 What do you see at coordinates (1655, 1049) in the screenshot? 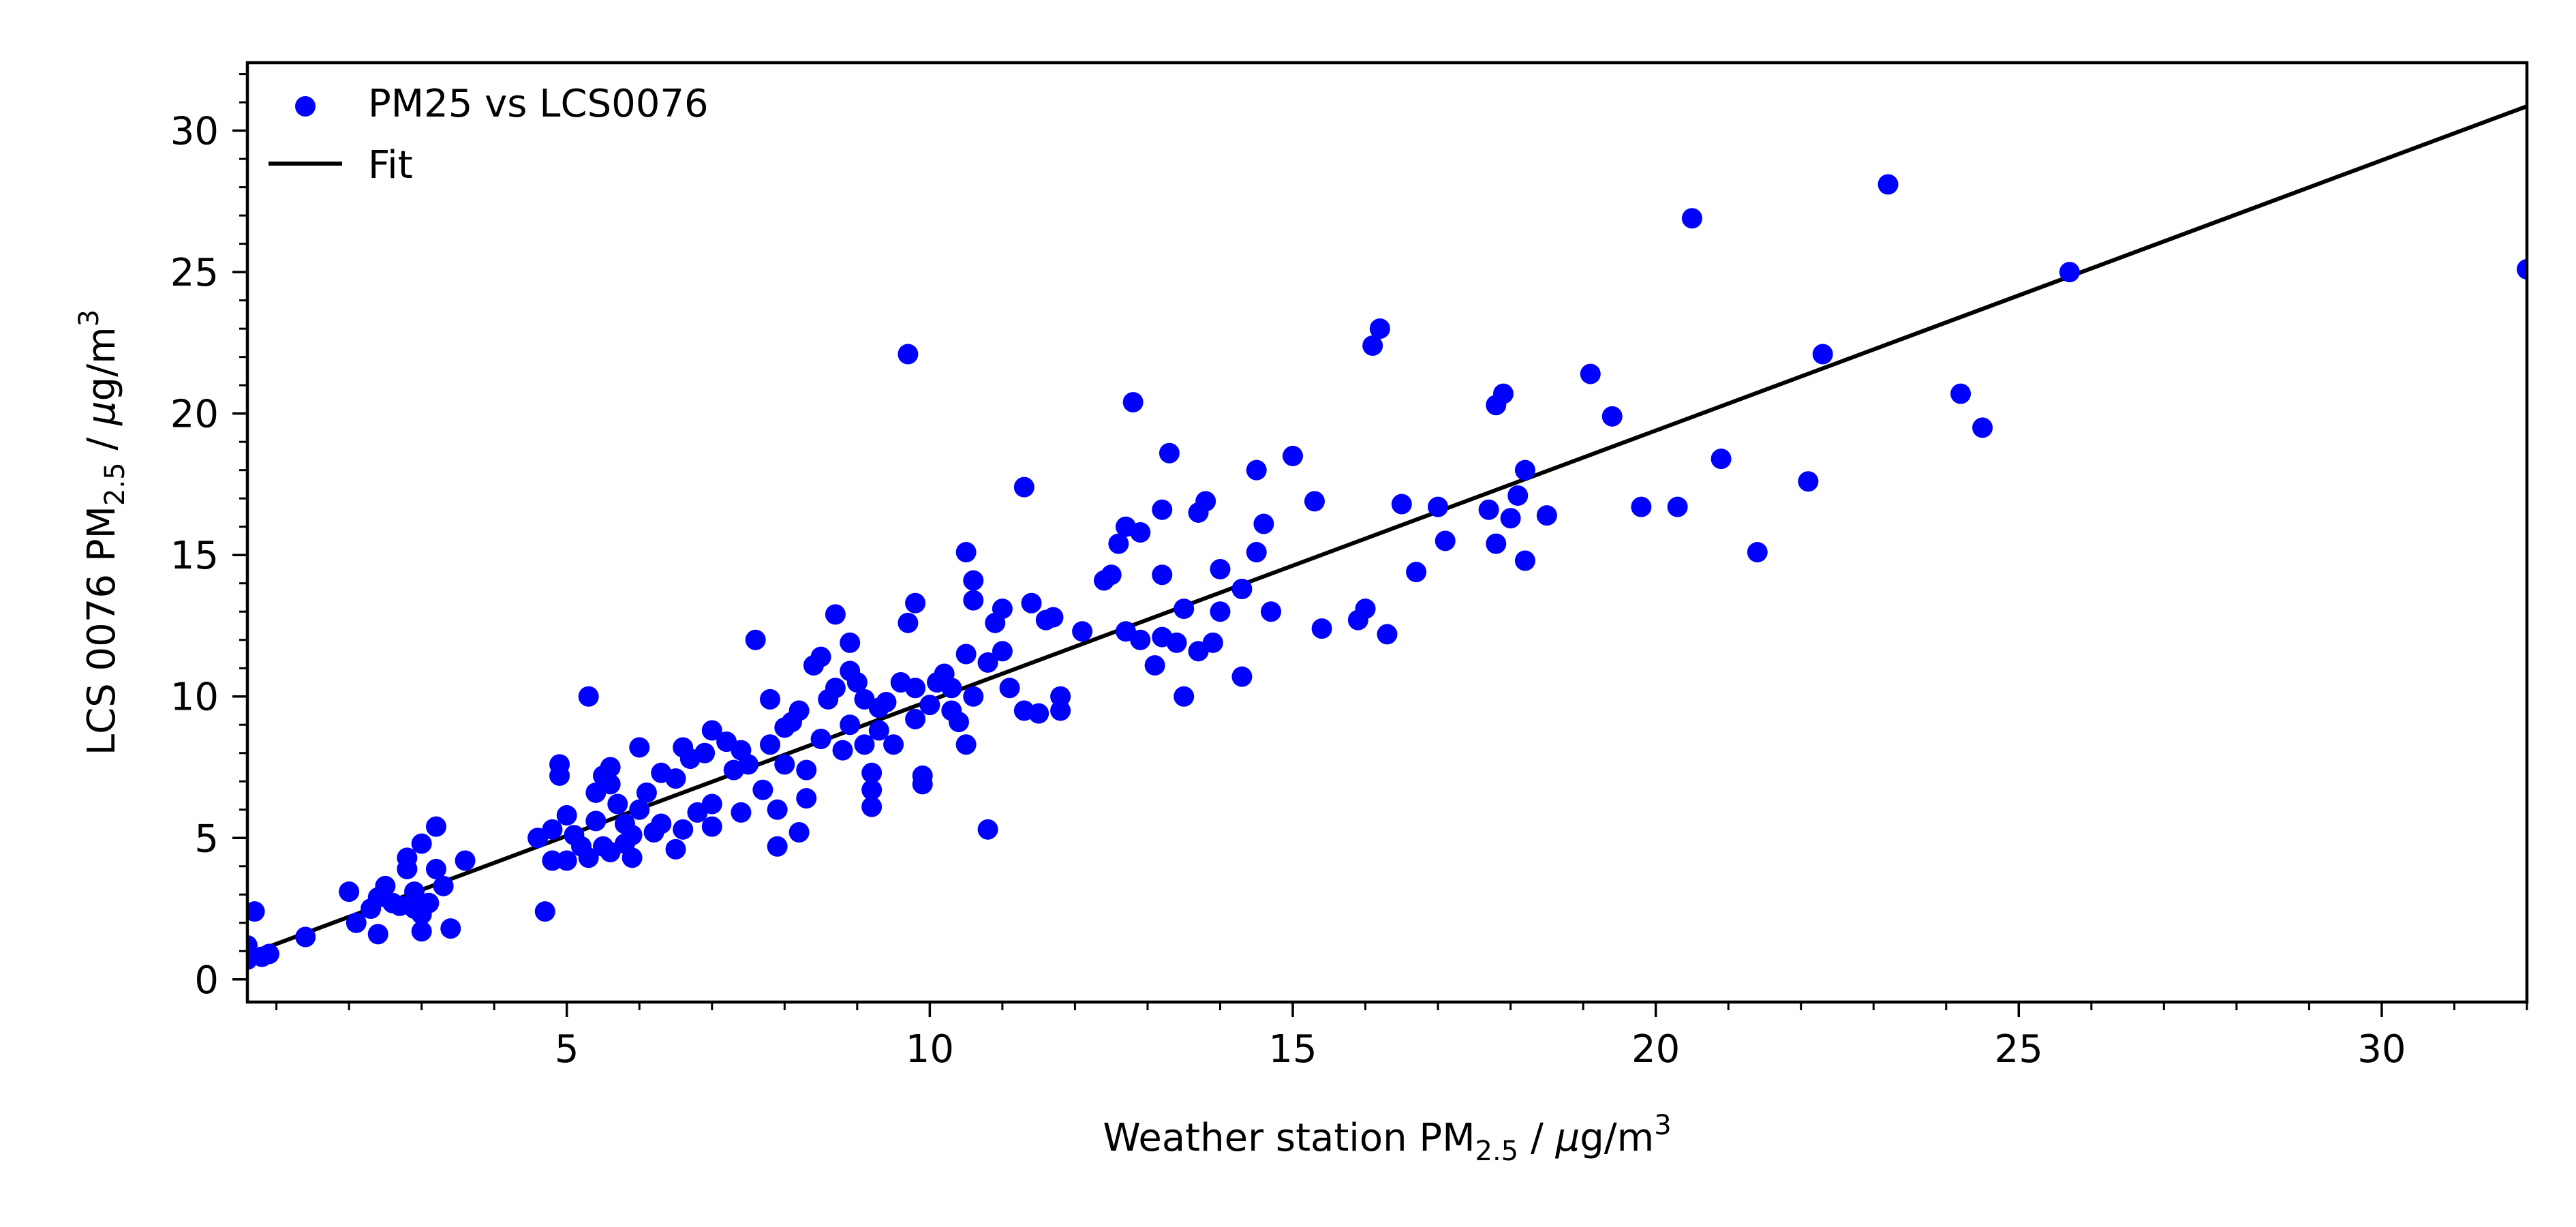
I see `x-tick-label: 20` at bounding box center [1655, 1049].